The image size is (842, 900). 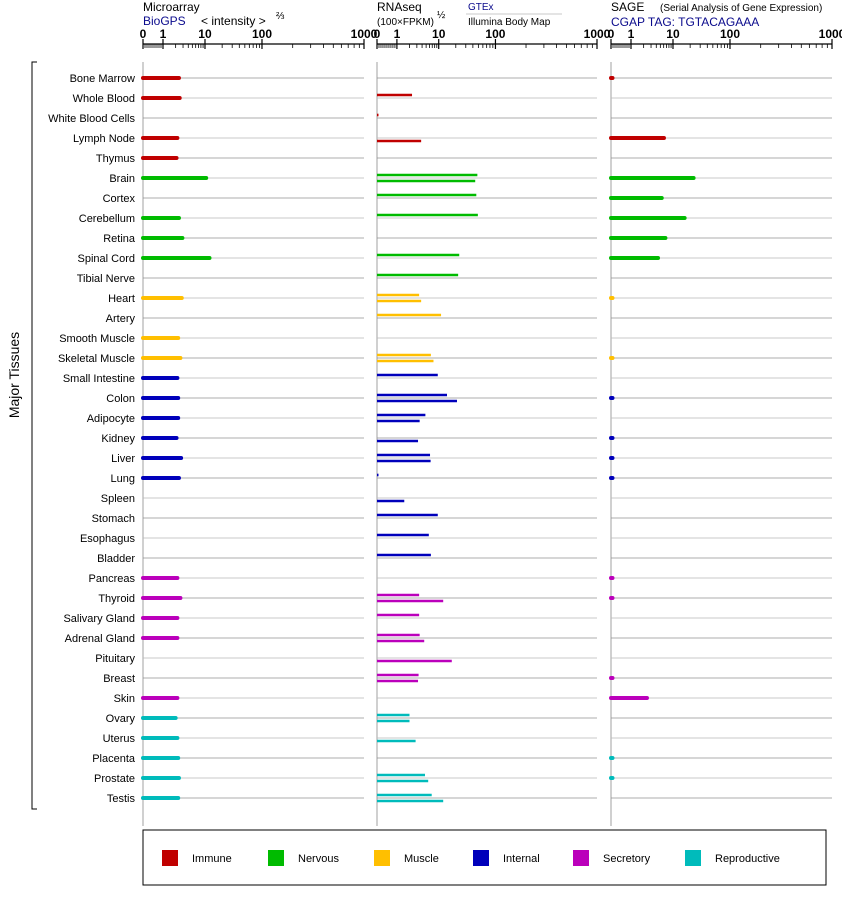 What do you see at coordinates (627, 7) in the screenshot?
I see `sage-title: SAGE` at bounding box center [627, 7].